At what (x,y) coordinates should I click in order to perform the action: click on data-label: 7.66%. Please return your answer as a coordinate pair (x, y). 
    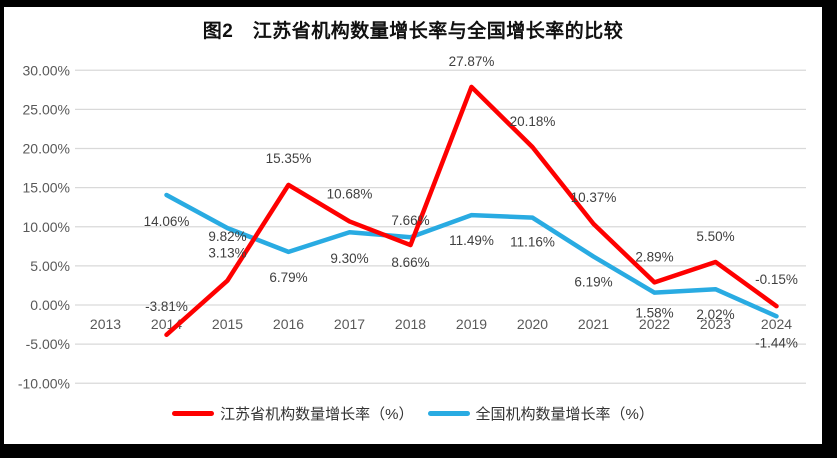
    Looking at the image, I should click on (410, 220).